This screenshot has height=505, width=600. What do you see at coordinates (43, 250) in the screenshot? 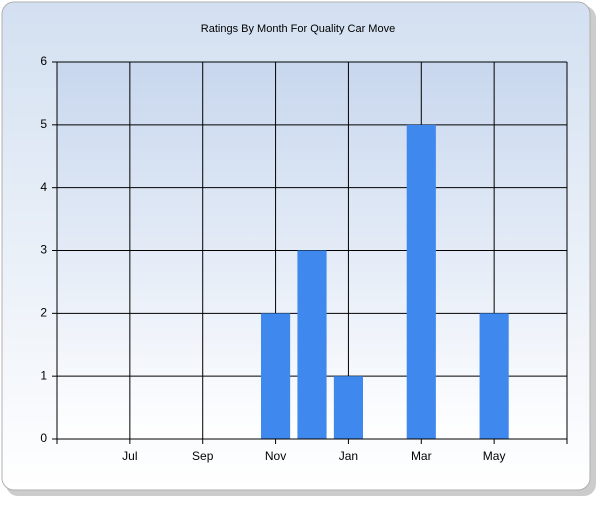
I see `y-tick-label: 3` at bounding box center [43, 250].